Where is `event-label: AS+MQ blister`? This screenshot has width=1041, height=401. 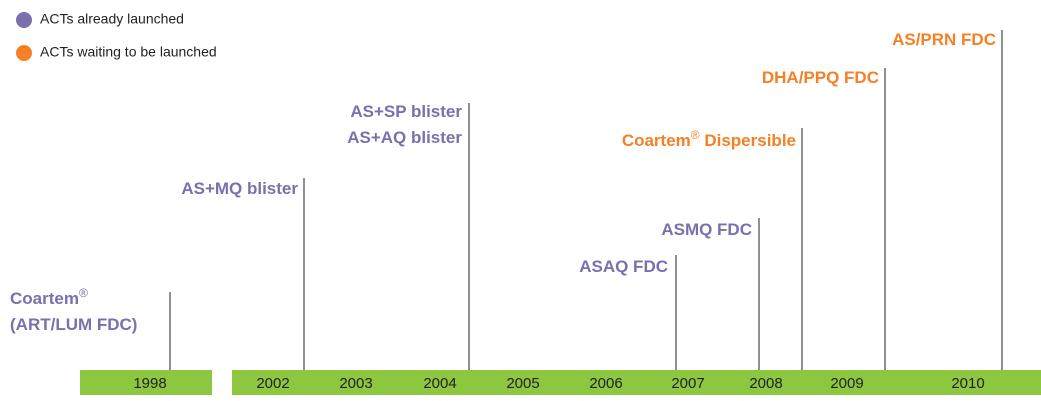 event-label: AS+MQ blister is located at coordinates (239, 188).